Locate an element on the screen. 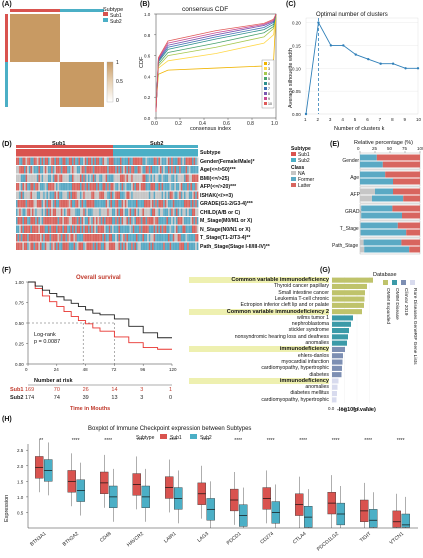 This screenshot has height=558, width=423. y-tick-label: 1.00 is located at coordinates (19, 282).